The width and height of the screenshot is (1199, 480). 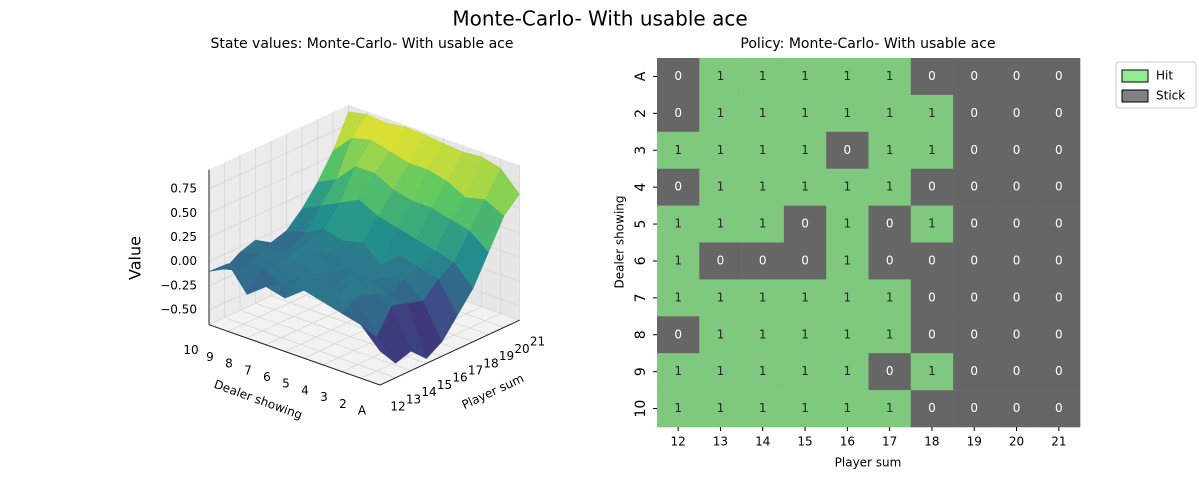 I want to click on y-axis, so click(x=294, y=355).